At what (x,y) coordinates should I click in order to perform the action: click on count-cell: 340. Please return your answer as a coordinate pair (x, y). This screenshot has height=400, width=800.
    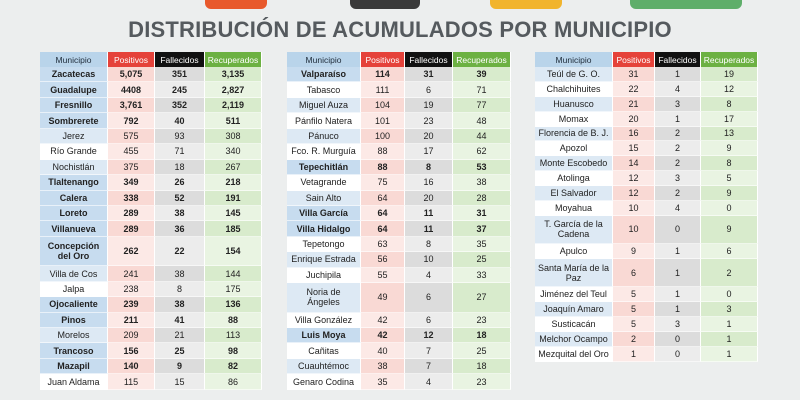
    Looking at the image, I should click on (233, 152).